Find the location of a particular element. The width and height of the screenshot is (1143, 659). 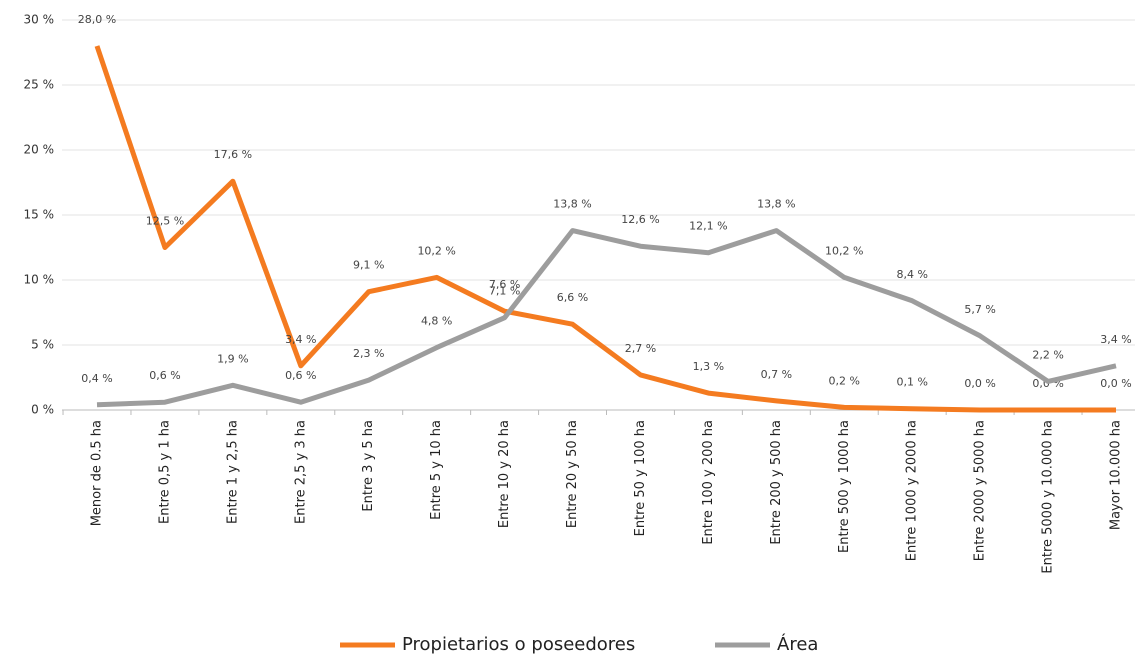

y-tick-label: 25 % is located at coordinates (39, 85).